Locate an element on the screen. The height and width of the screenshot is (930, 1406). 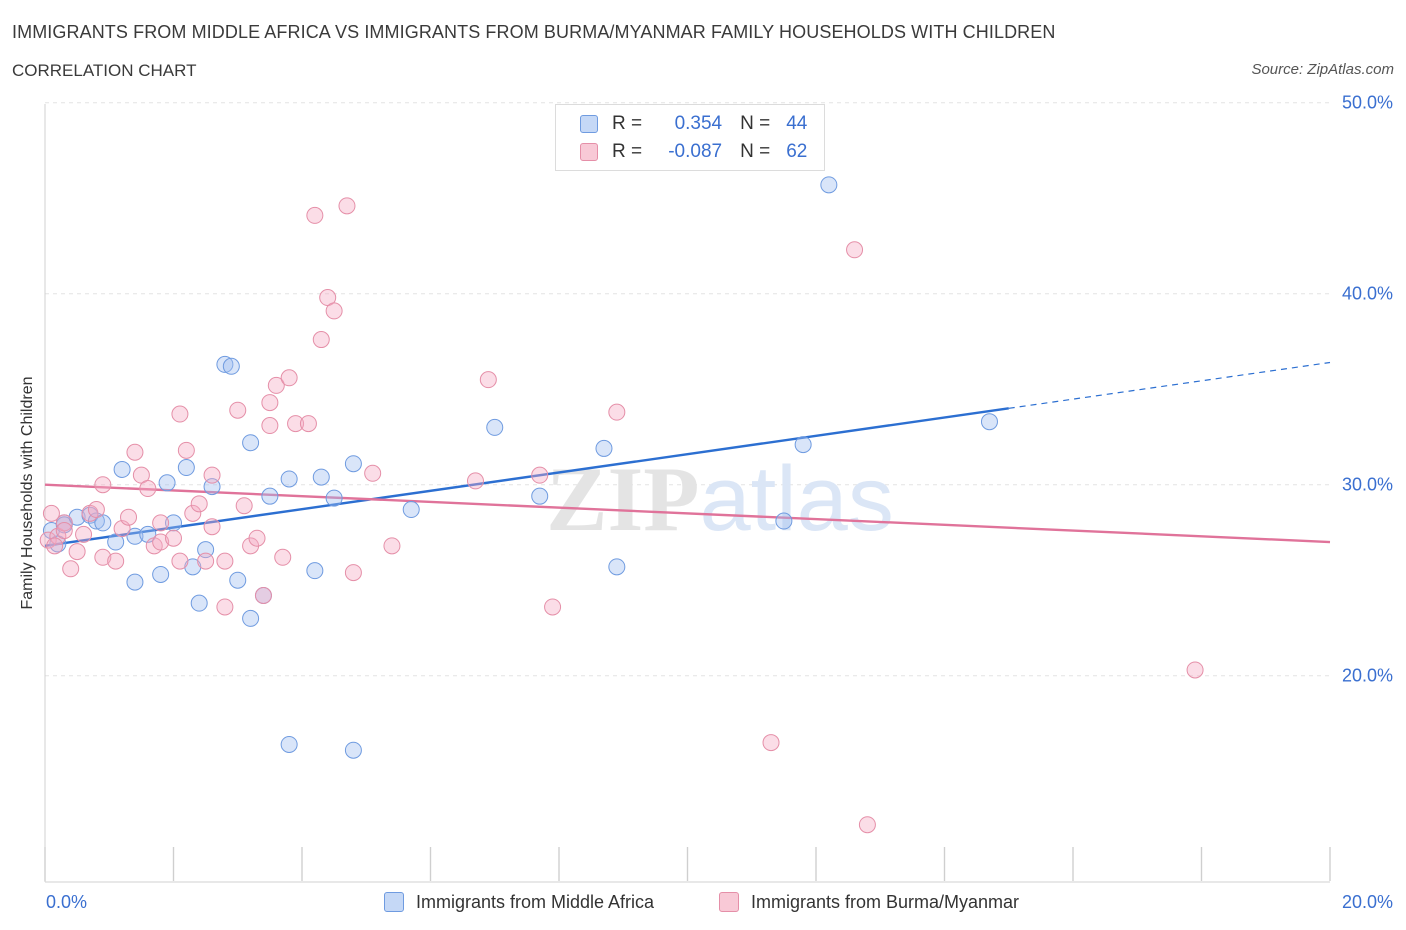
correlation-legend: R = 0.354 N = 44 R = -0.087 N = 62 is located at coordinates (690, 137).